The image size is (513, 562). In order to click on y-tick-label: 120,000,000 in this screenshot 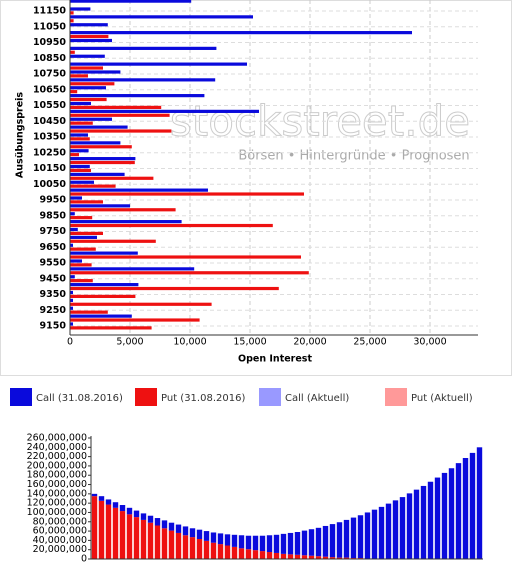, I will do `click(57, 503)`.